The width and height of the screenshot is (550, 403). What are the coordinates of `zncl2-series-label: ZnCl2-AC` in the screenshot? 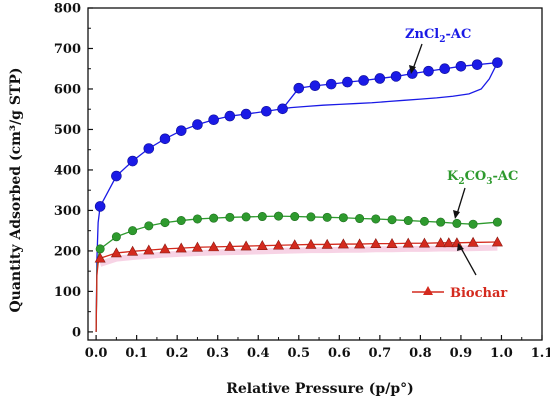 It's located at (438, 36).